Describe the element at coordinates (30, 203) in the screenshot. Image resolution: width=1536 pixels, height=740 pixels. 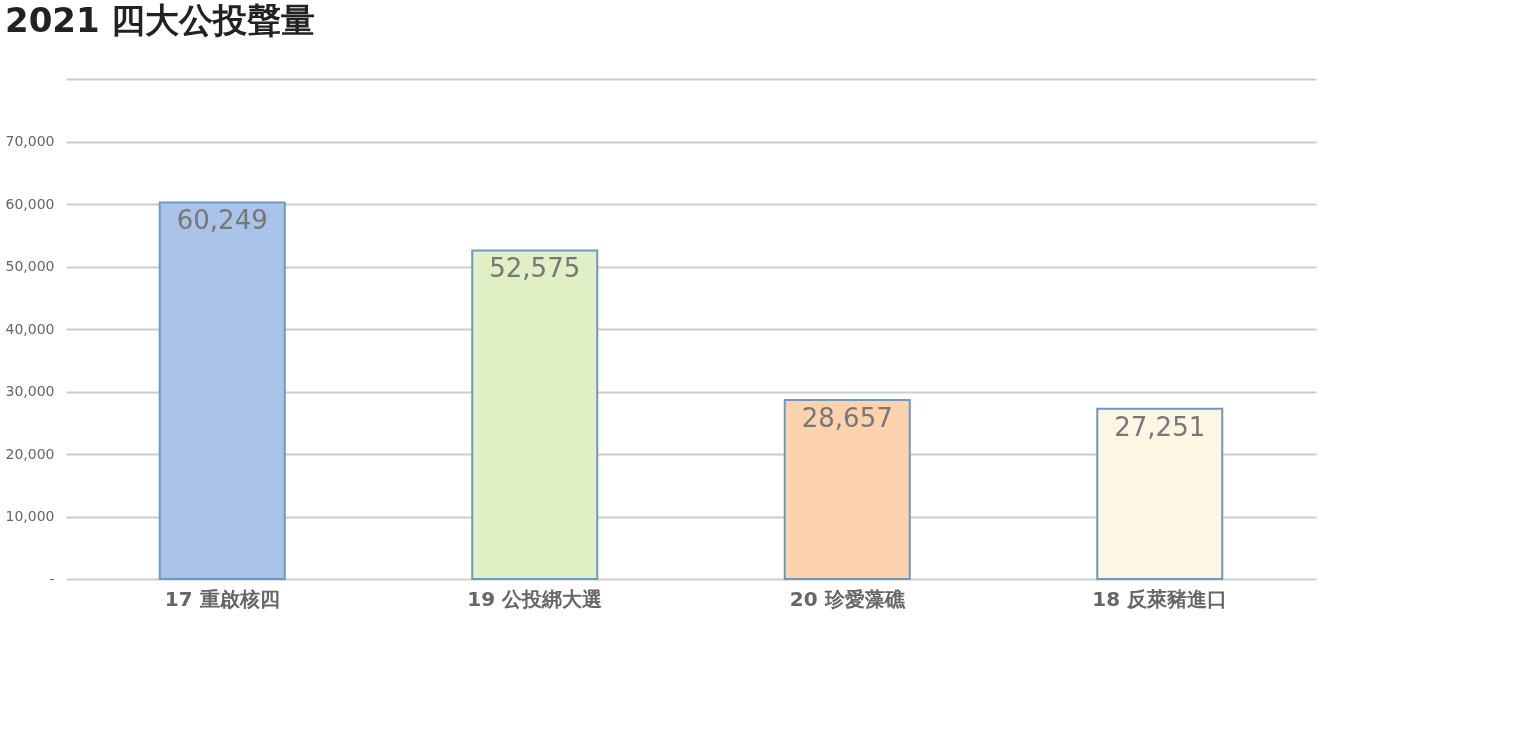
I see `y-tick-label: 60,000` at that location.